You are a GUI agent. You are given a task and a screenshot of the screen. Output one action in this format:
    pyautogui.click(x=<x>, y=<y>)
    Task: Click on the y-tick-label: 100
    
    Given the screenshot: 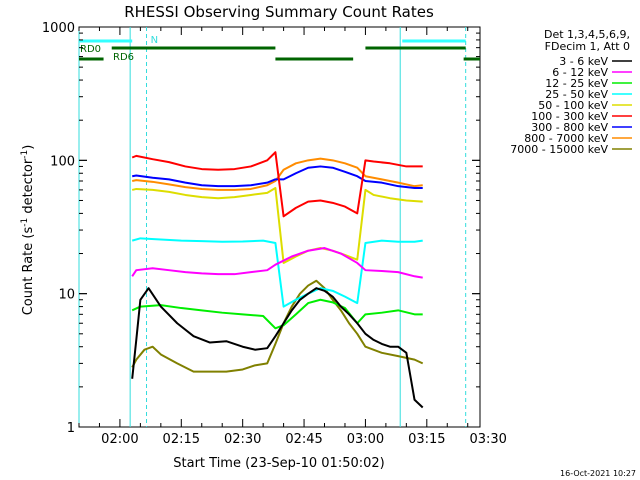 What is the action you would take?
    pyautogui.click(x=62, y=161)
    